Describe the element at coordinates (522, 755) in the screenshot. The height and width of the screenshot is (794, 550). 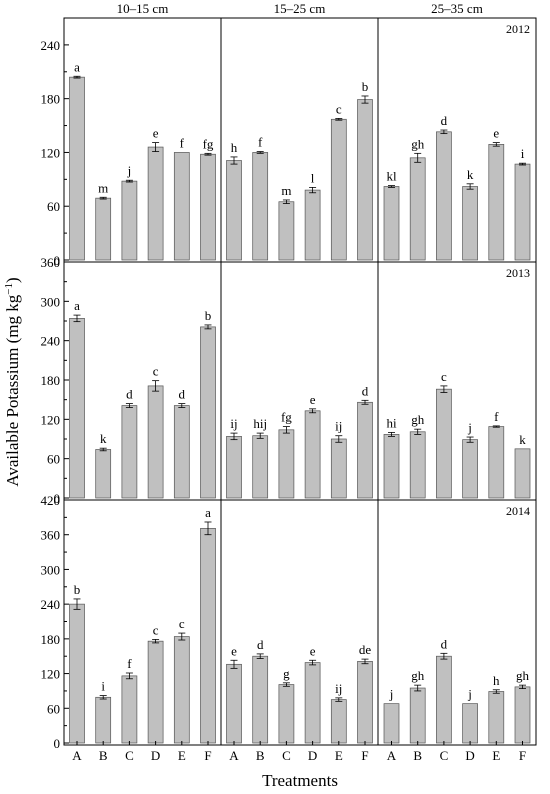
I see `x-tick-label-3-F: F` at that location.